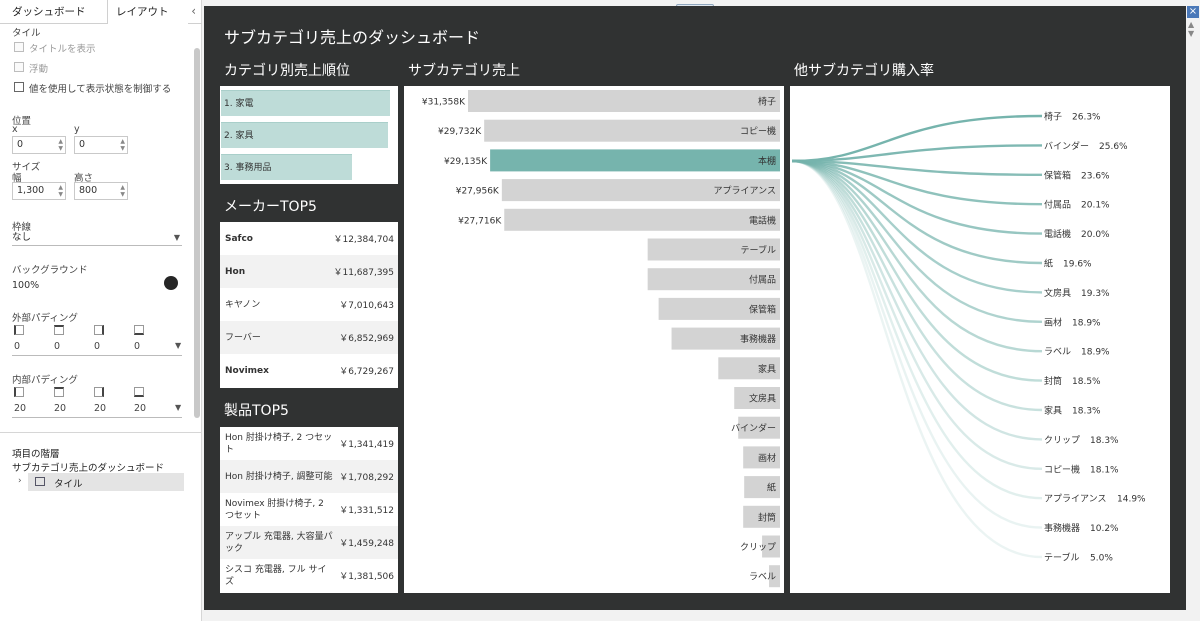  Describe the element at coordinates (39, 191) in the screenshot. I see `width-input: 1,300 ▲ ▼` at that location.